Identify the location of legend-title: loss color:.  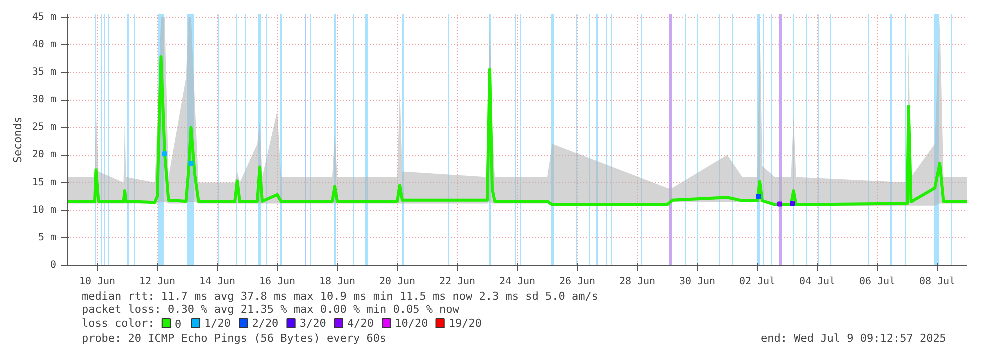
(118, 323).